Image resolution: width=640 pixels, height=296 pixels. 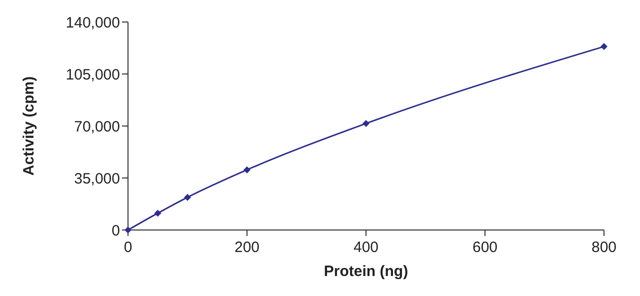 I want to click on y-tick-label: 0, so click(x=116, y=231).